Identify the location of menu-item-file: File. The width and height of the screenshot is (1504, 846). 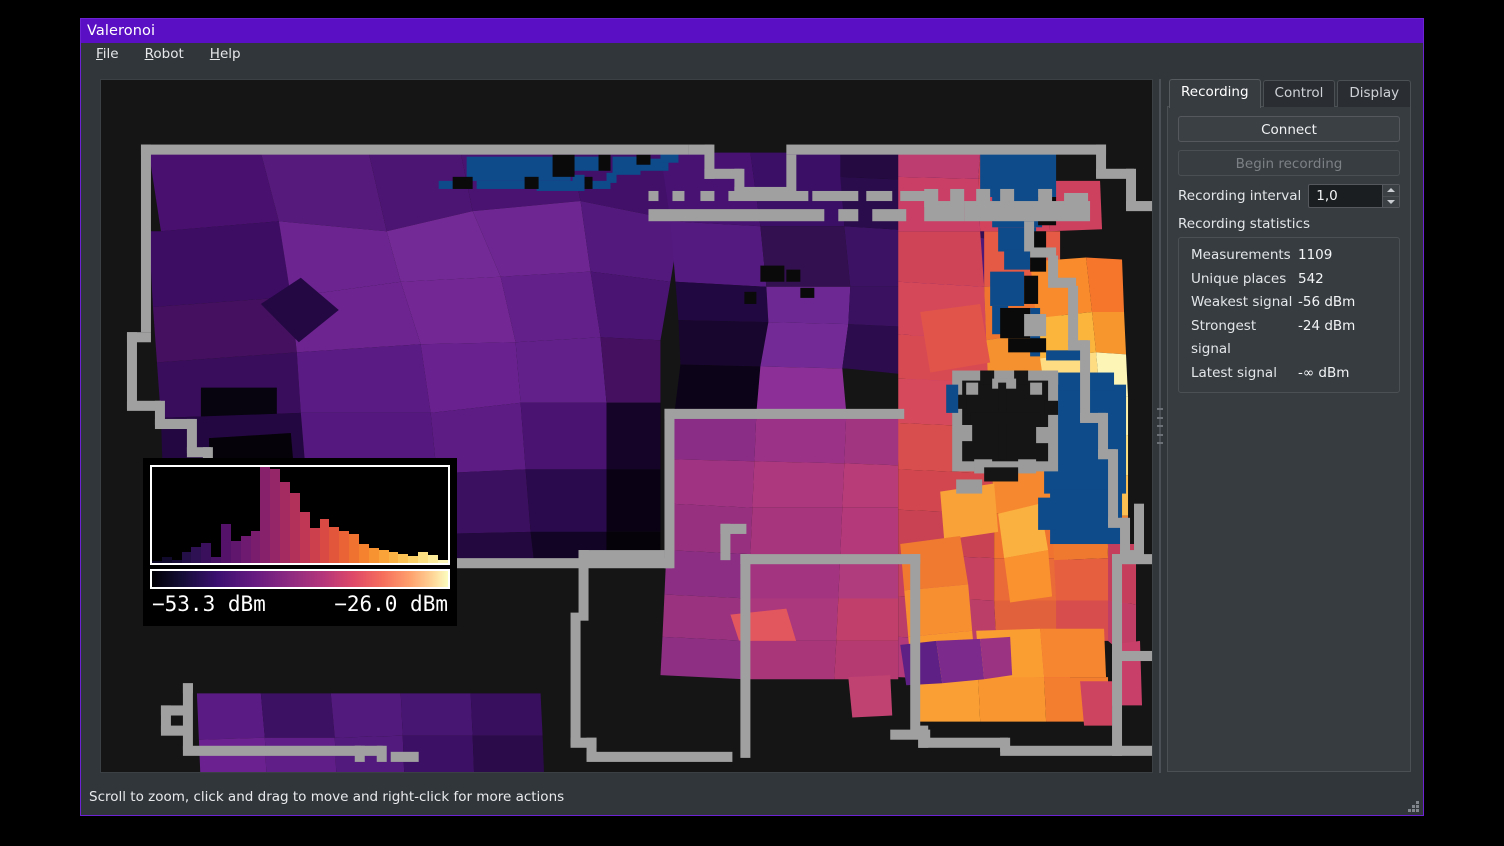
(107, 54).